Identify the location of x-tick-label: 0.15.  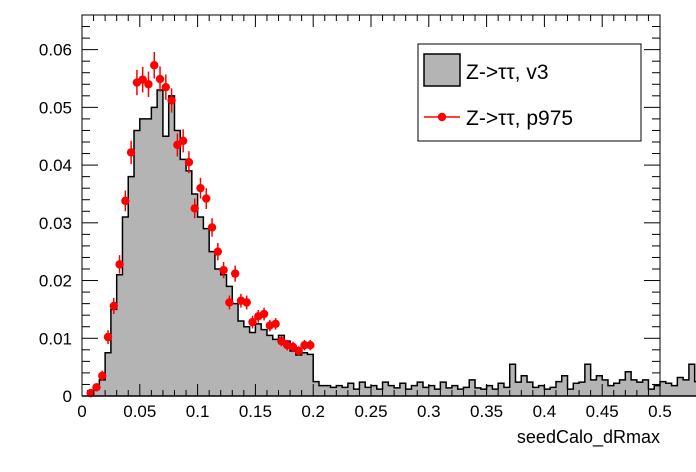
(255, 411).